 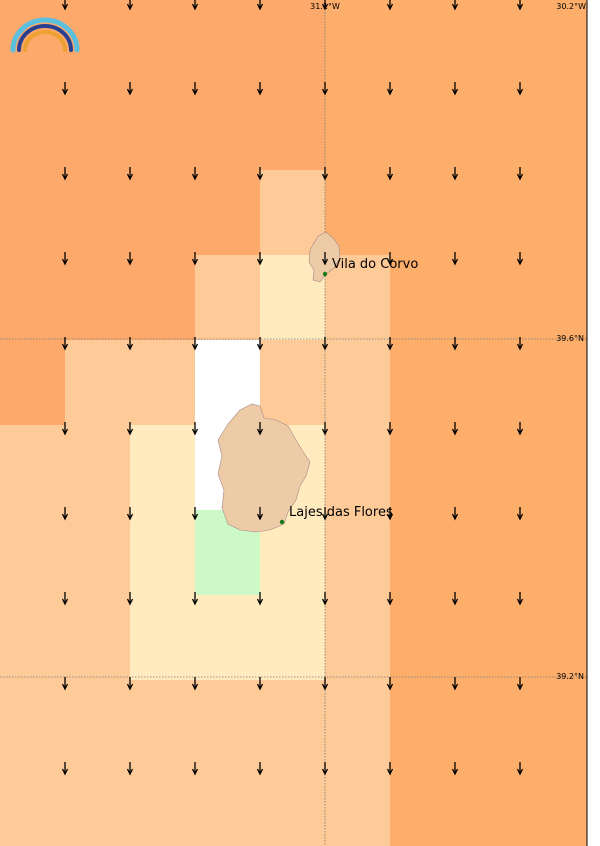 I want to click on place-label: Vila do Corvo, so click(x=375, y=264).